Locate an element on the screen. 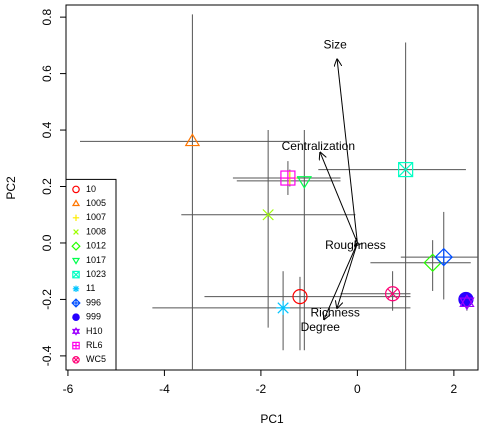 This screenshot has width=483, height=430. arrow-label: Centralization is located at coordinates (318, 146).